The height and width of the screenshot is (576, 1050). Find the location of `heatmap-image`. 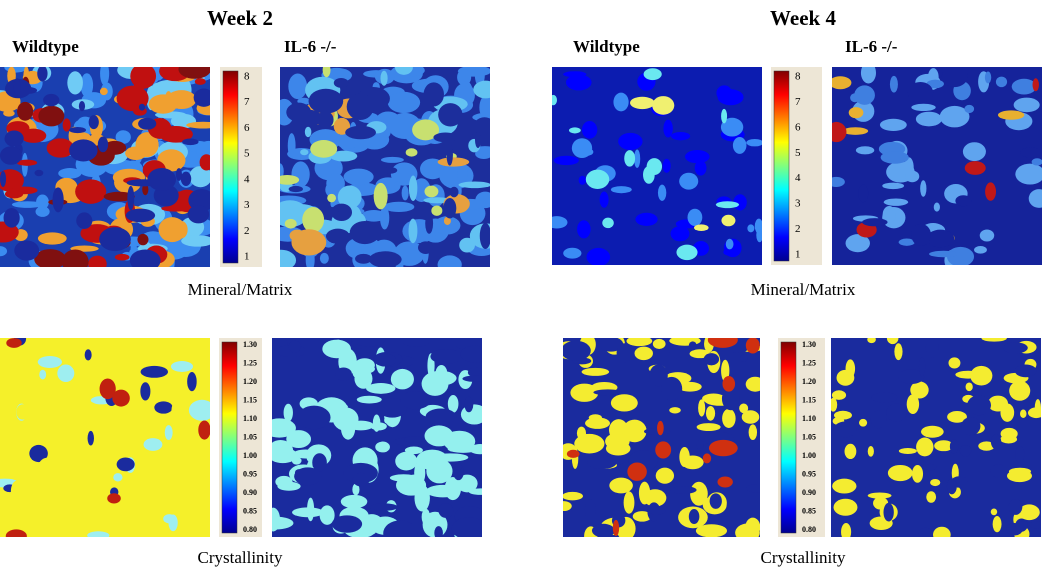

heatmap-image is located at coordinates (936, 437).